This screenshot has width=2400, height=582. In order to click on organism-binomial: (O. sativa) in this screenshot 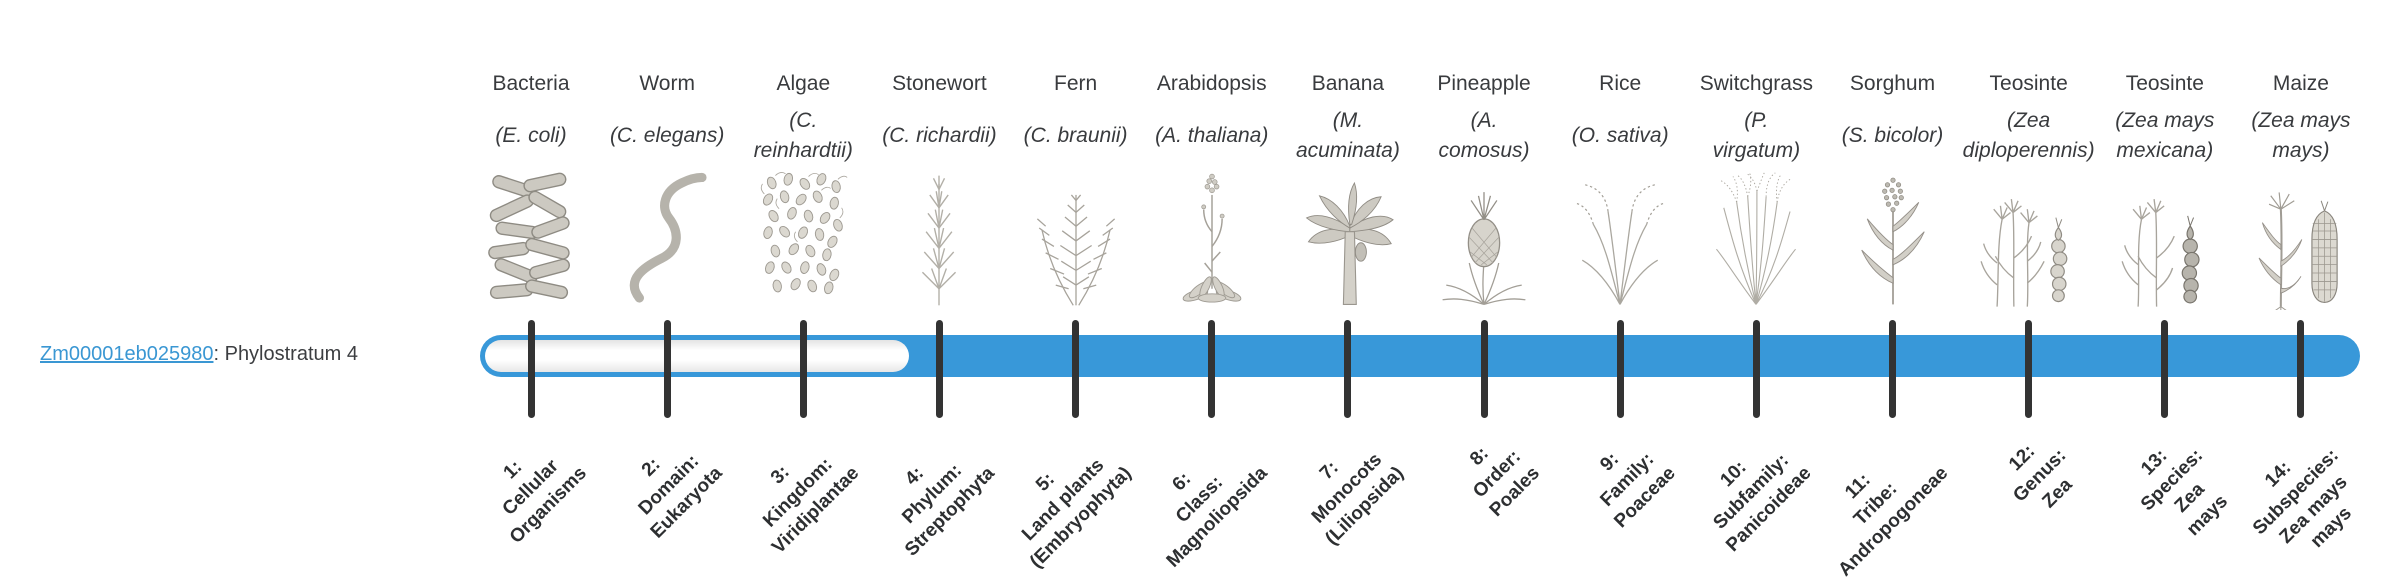, I will do `click(1620, 136)`.